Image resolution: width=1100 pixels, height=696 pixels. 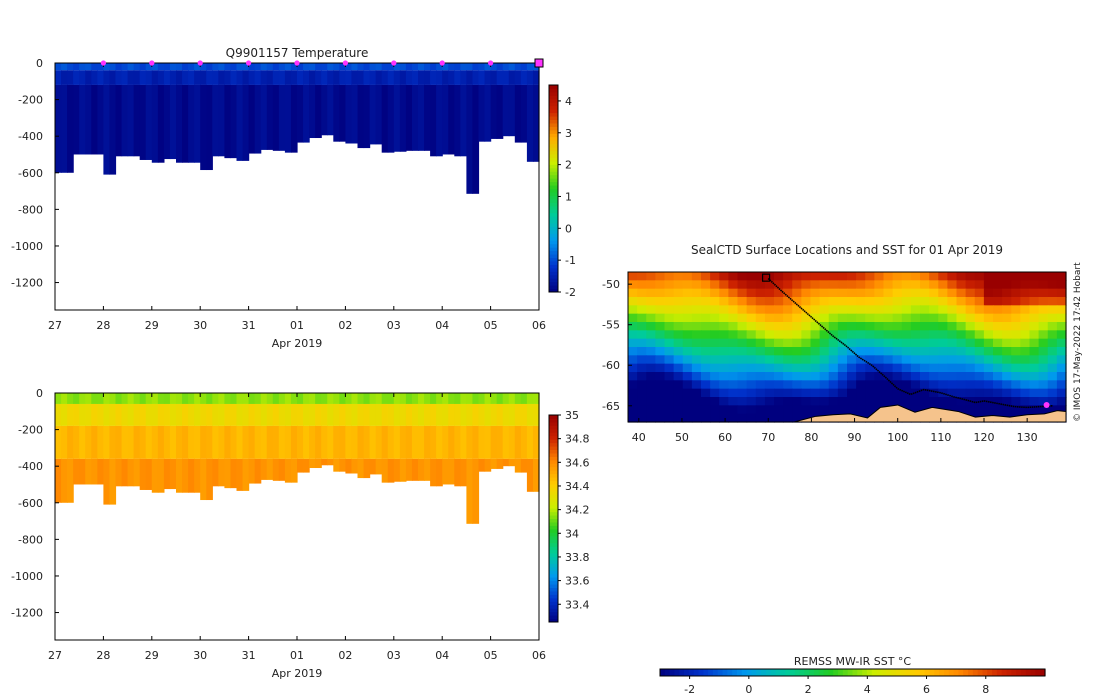 What do you see at coordinates (570, 292) in the screenshot?
I see `colorbar-tick-label: -2` at bounding box center [570, 292].